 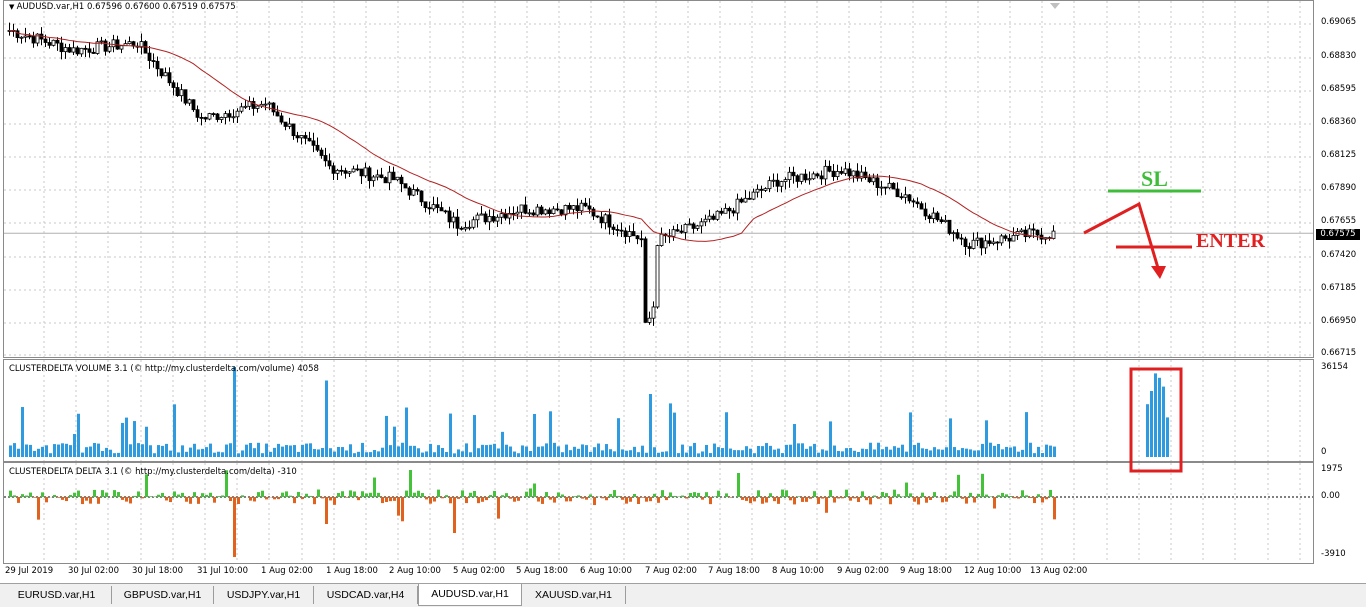 I want to click on tab-audusd: AUDUSD.var,H1, so click(x=470, y=595).